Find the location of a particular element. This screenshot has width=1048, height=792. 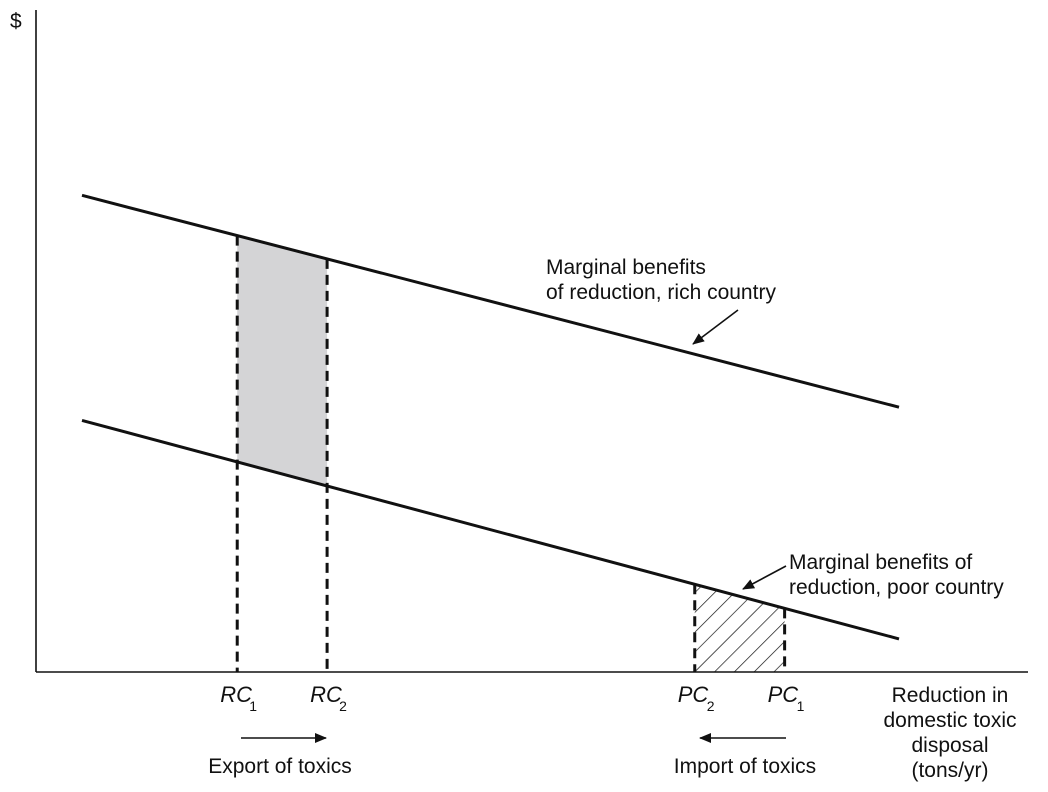

export-annotation: Export of toxics is located at coordinates (280, 755).